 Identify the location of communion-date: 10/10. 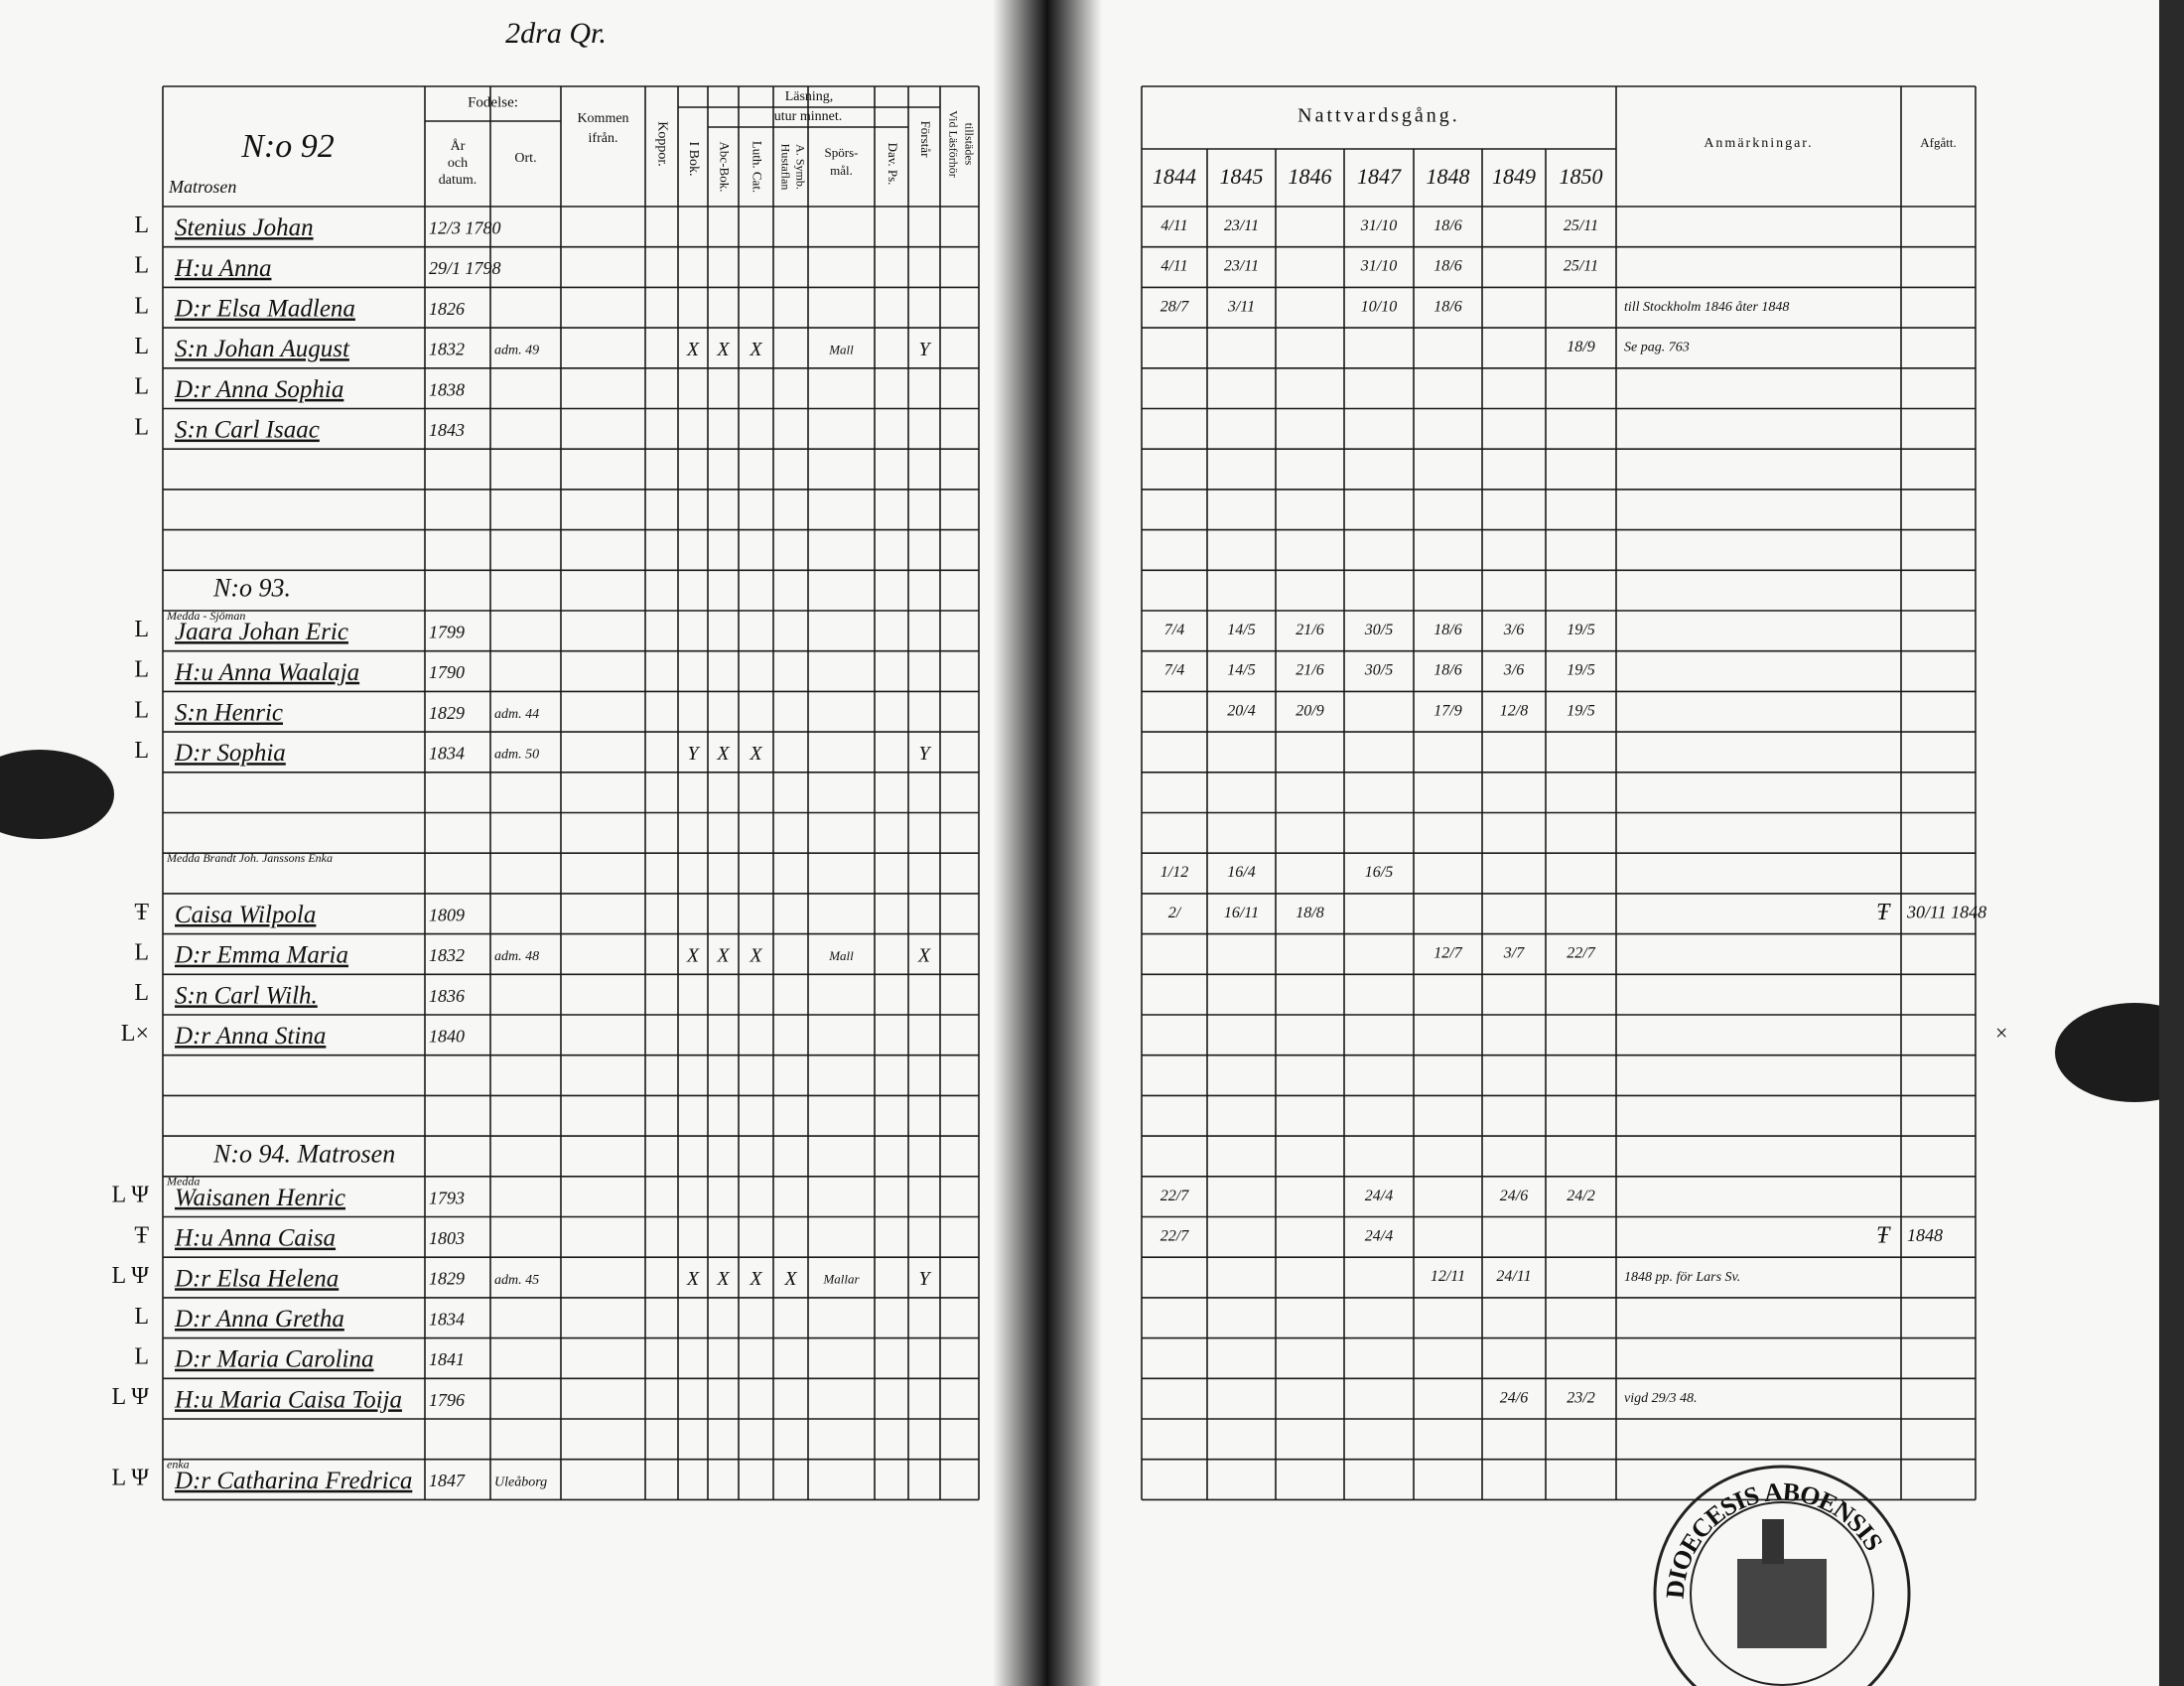
(1379, 306).